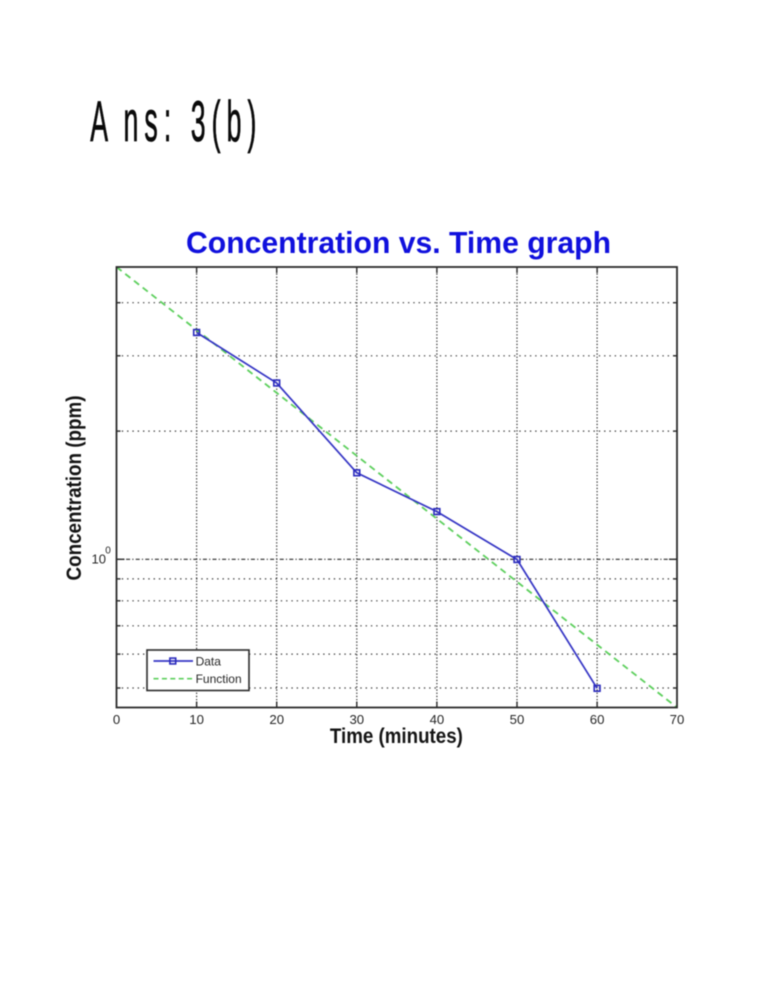 This screenshot has height=994, width=768. I want to click on svg-text: Data, so click(209, 662).